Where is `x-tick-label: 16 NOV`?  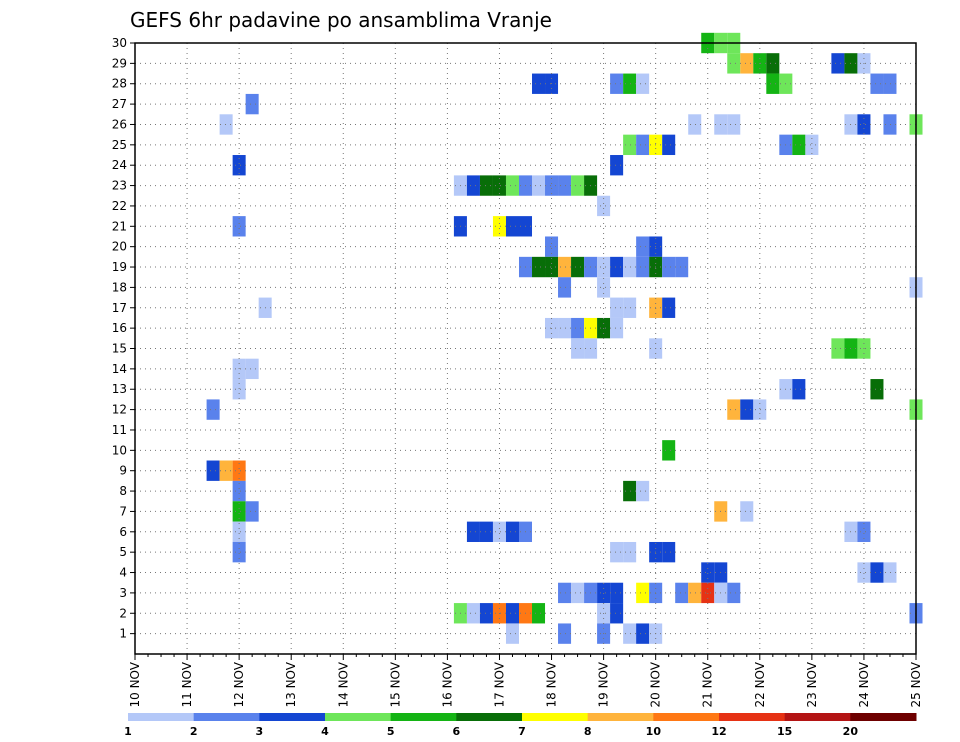
x-tick-label: 16 NOV is located at coordinates (447, 684).